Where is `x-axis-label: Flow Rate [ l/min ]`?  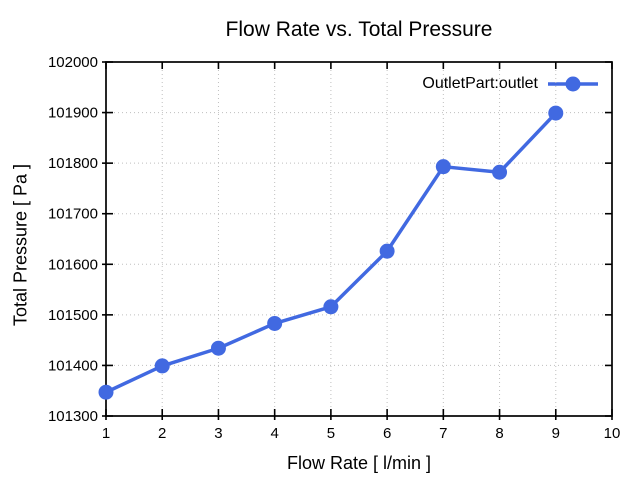
x-axis-label: Flow Rate [ l/min ] is located at coordinates (359, 463).